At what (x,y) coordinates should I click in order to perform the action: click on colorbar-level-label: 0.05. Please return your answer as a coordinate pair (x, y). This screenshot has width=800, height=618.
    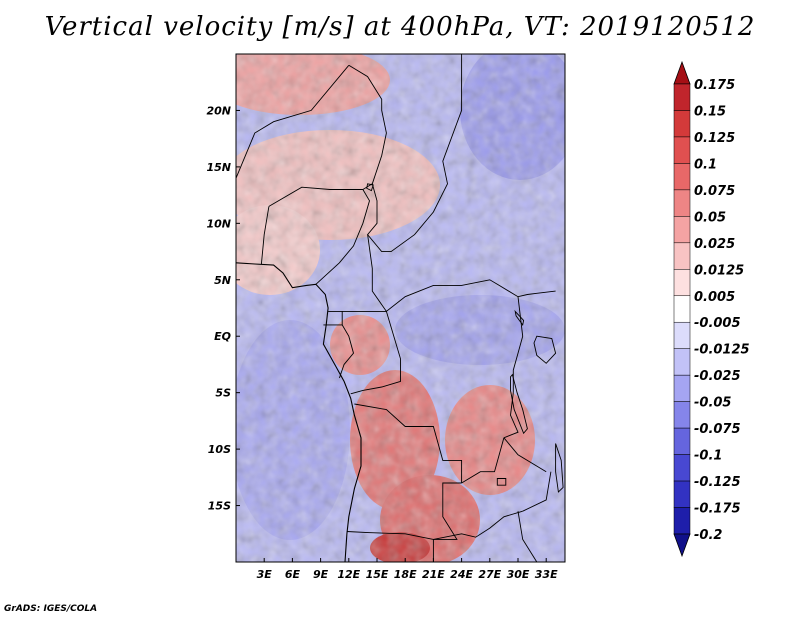
    Looking at the image, I should click on (710, 217).